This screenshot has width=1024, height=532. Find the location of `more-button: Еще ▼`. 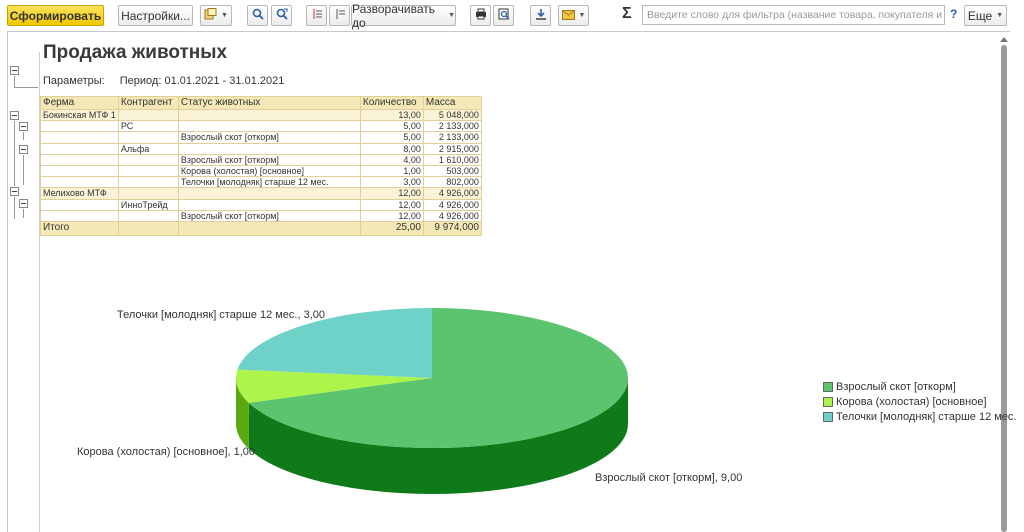

more-button: Еще ▼ is located at coordinates (985, 15).